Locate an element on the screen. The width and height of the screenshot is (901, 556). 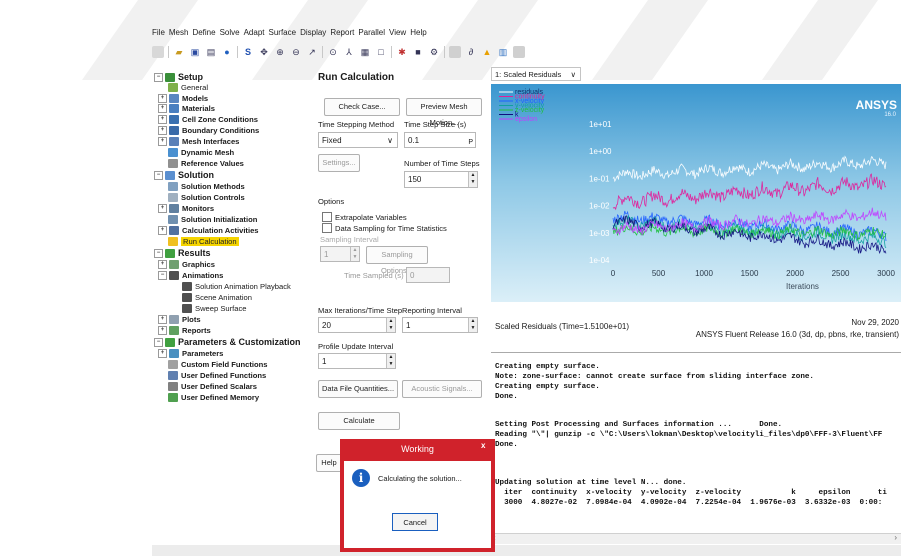
tree-solution-methods: Solution Methods is located at coordinates (206, 186).